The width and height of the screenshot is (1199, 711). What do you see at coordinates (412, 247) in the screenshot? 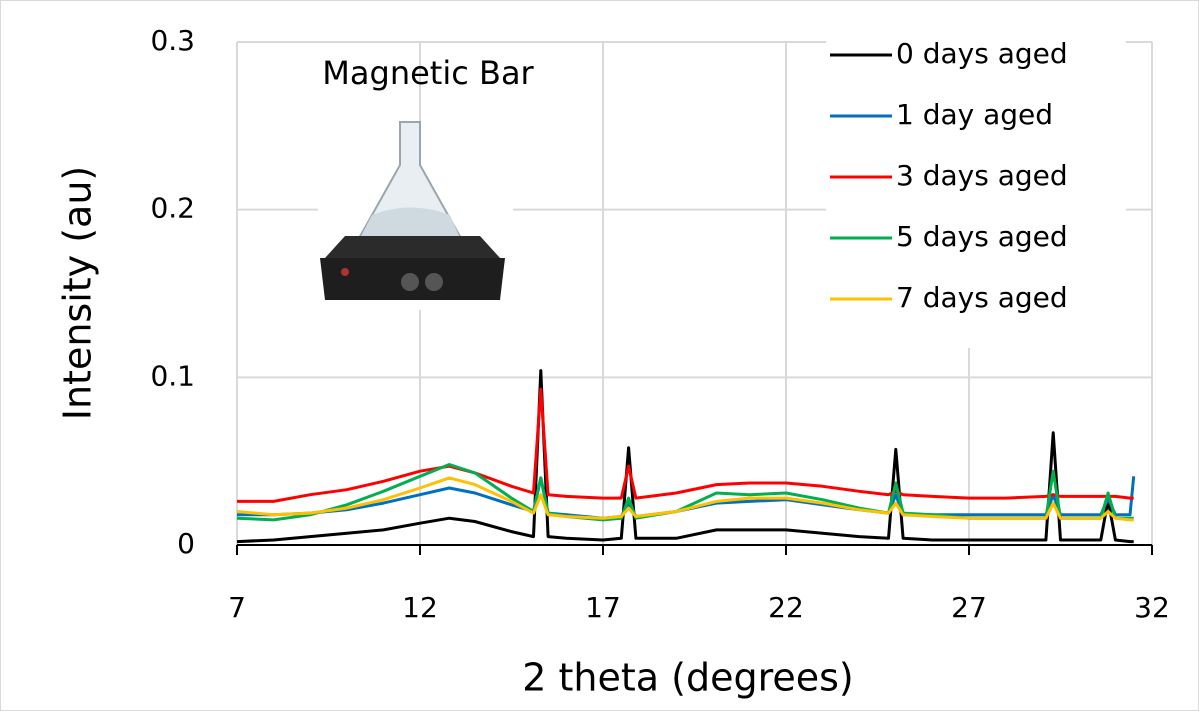
I see `hotplate-top` at bounding box center [412, 247].